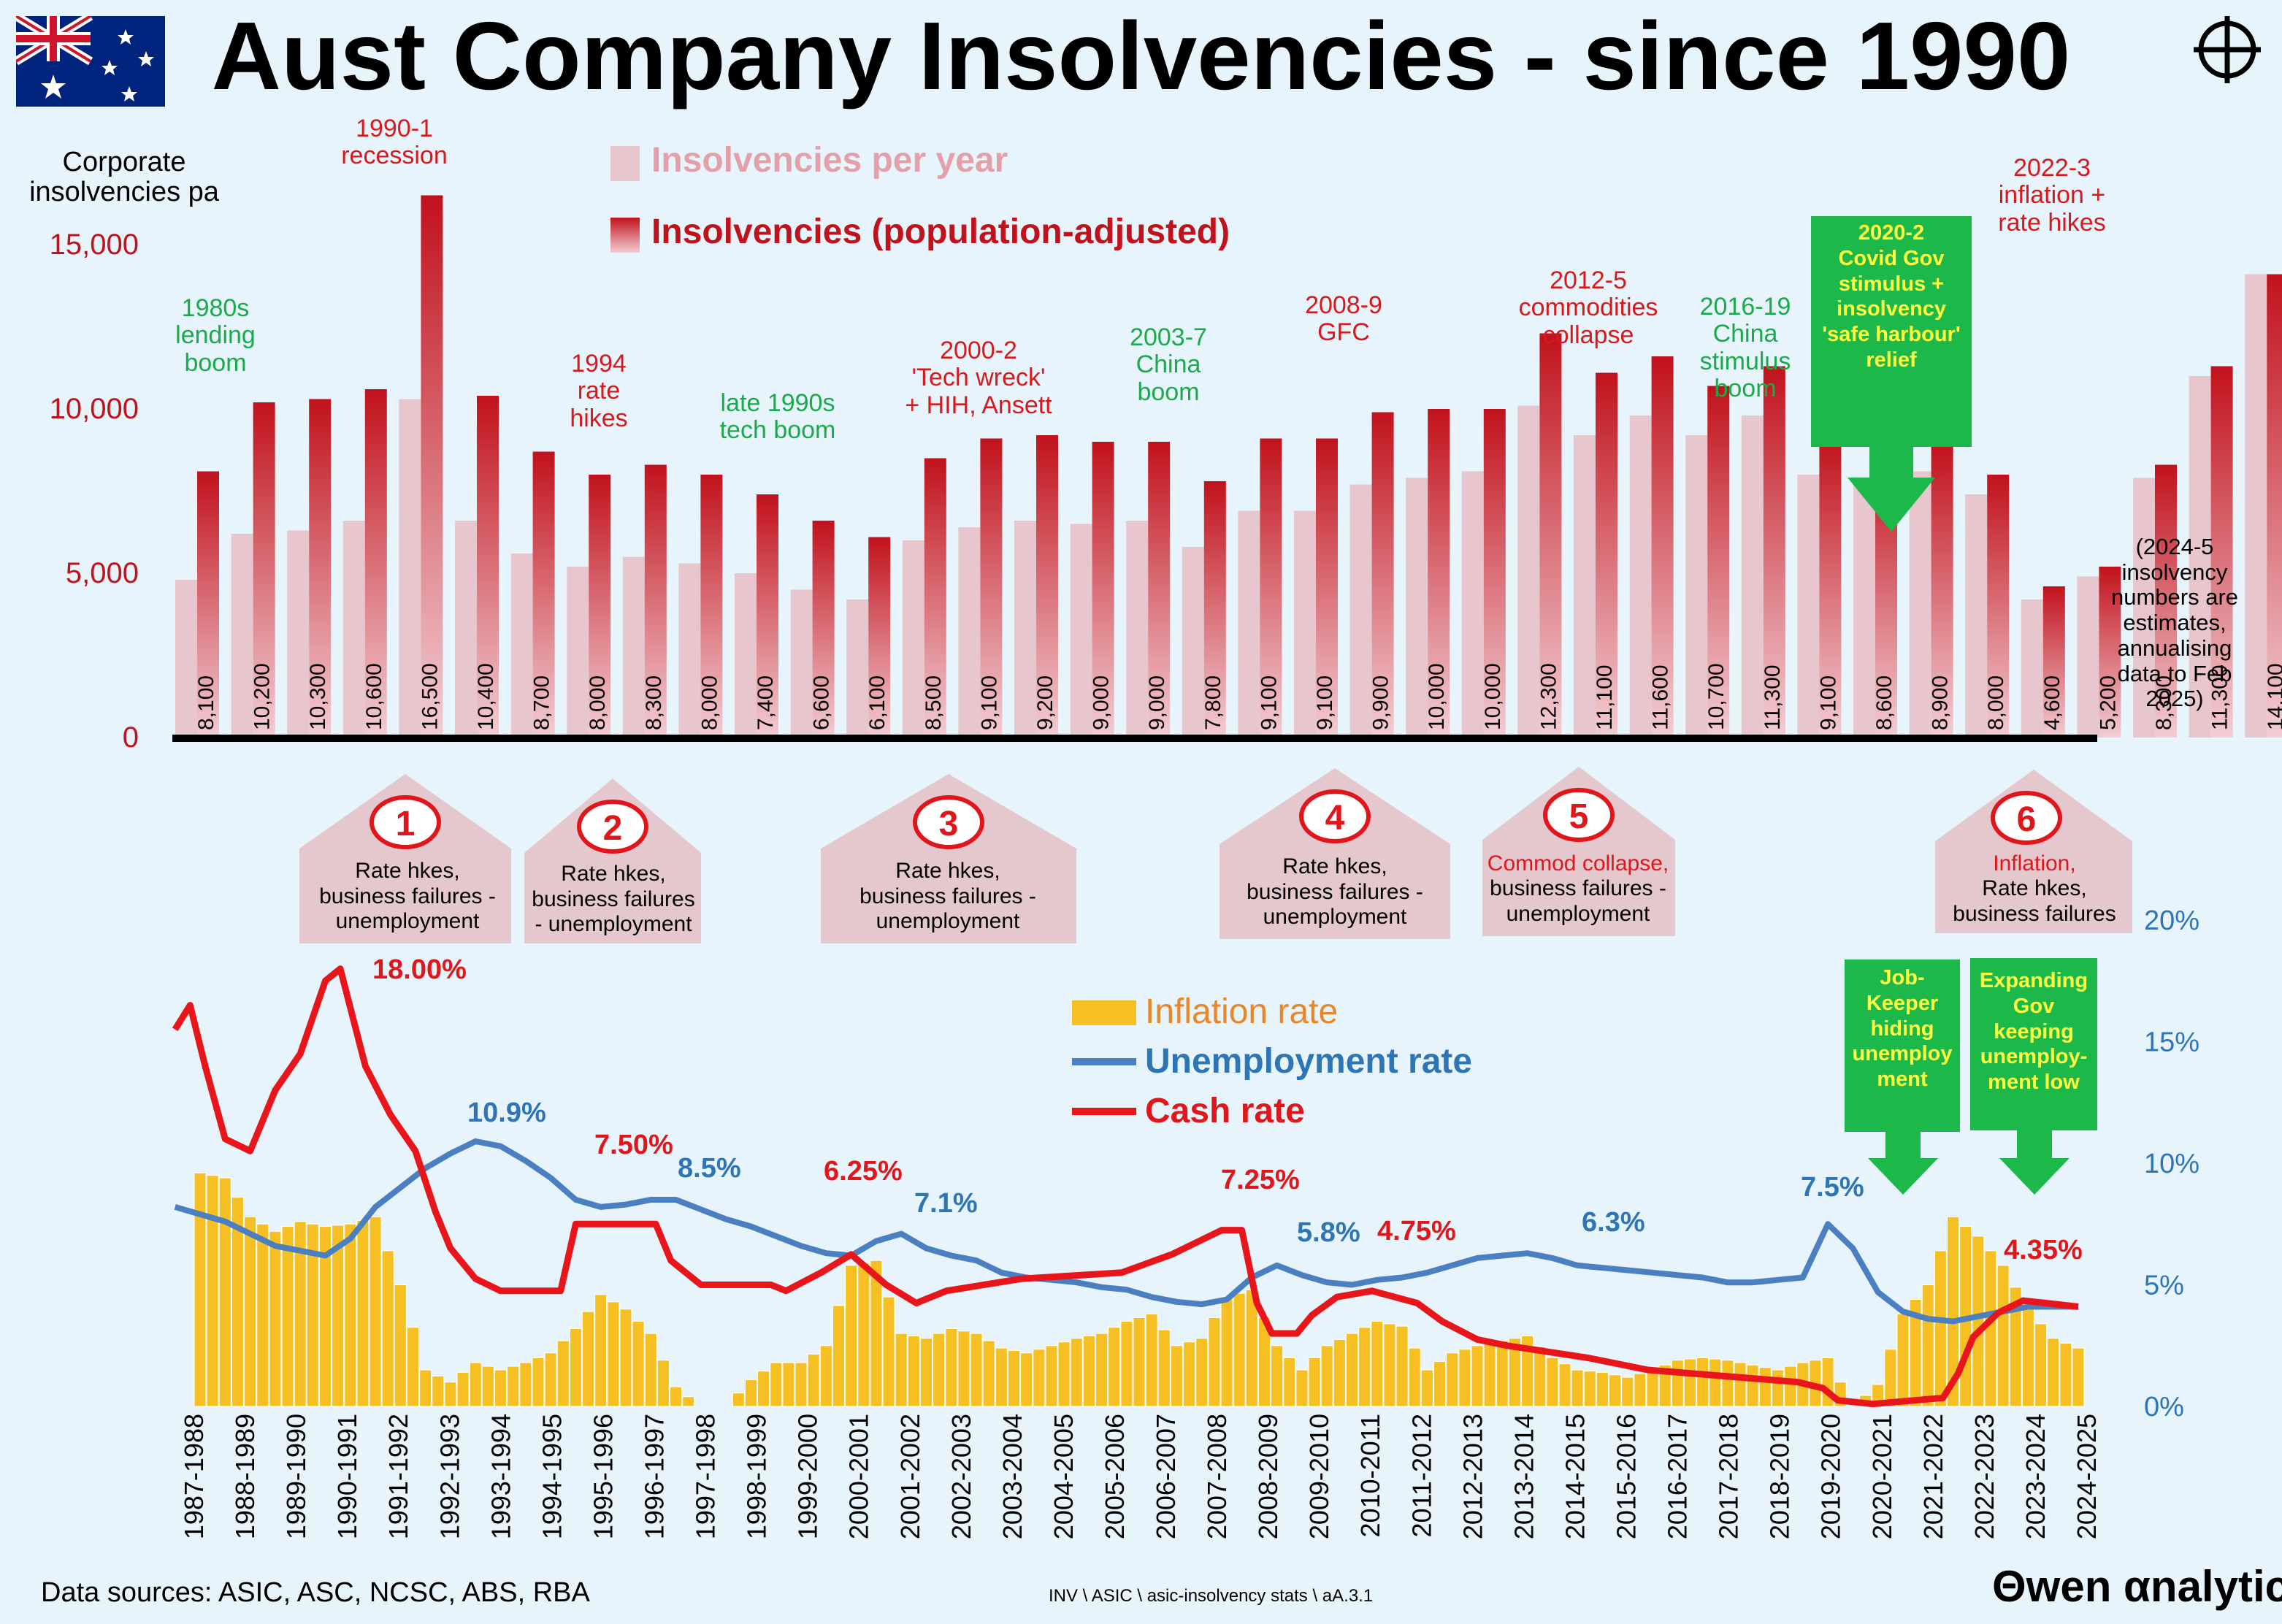 This screenshot has width=2282, height=1624. Describe the element at coordinates (506, 1113) in the screenshot. I see `unemp-1993-label: 10.9%` at that location.